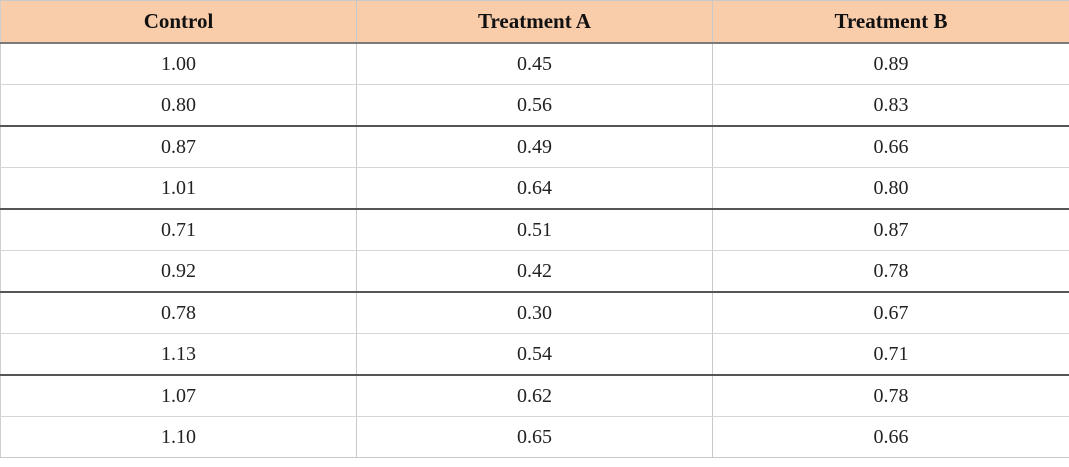 The image size is (1069, 467). I want to click on table-row: 0.80 0.56 0.83, so click(534, 105).